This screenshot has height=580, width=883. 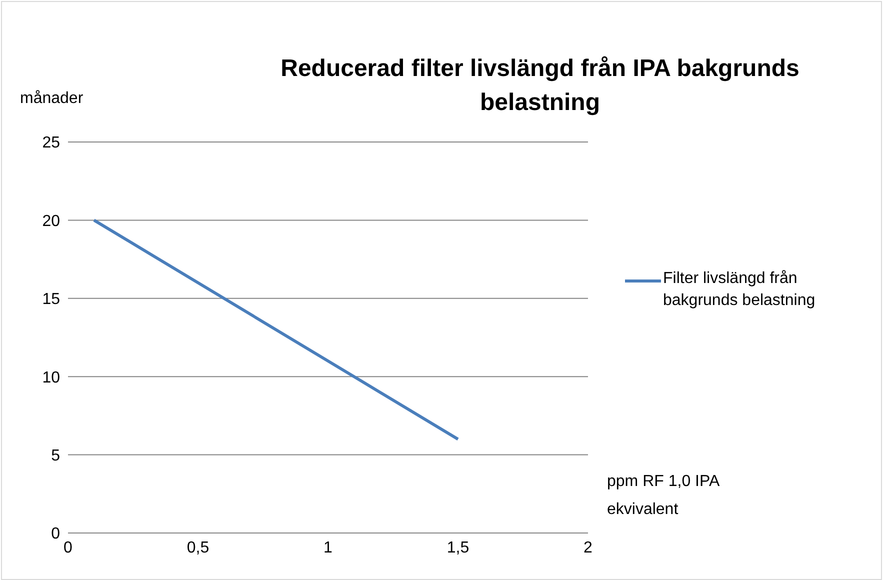 What do you see at coordinates (68, 547) in the screenshot?
I see `x-tick-label: 0` at bounding box center [68, 547].